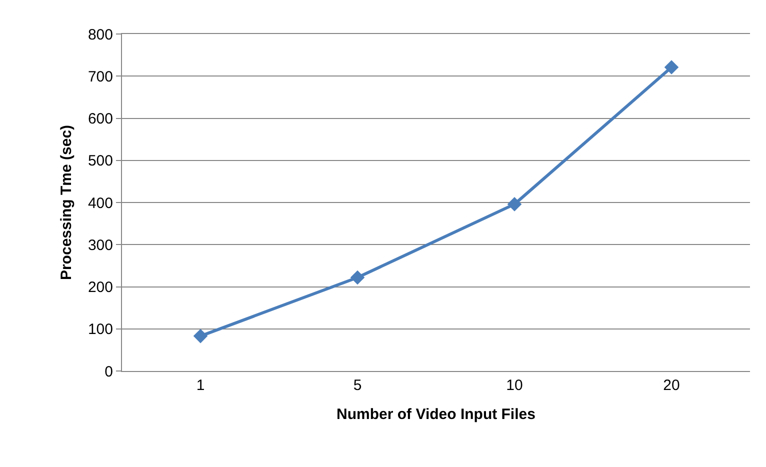 The image size is (766, 467). What do you see at coordinates (514, 385) in the screenshot?
I see `x-tick-label: 10` at bounding box center [514, 385].